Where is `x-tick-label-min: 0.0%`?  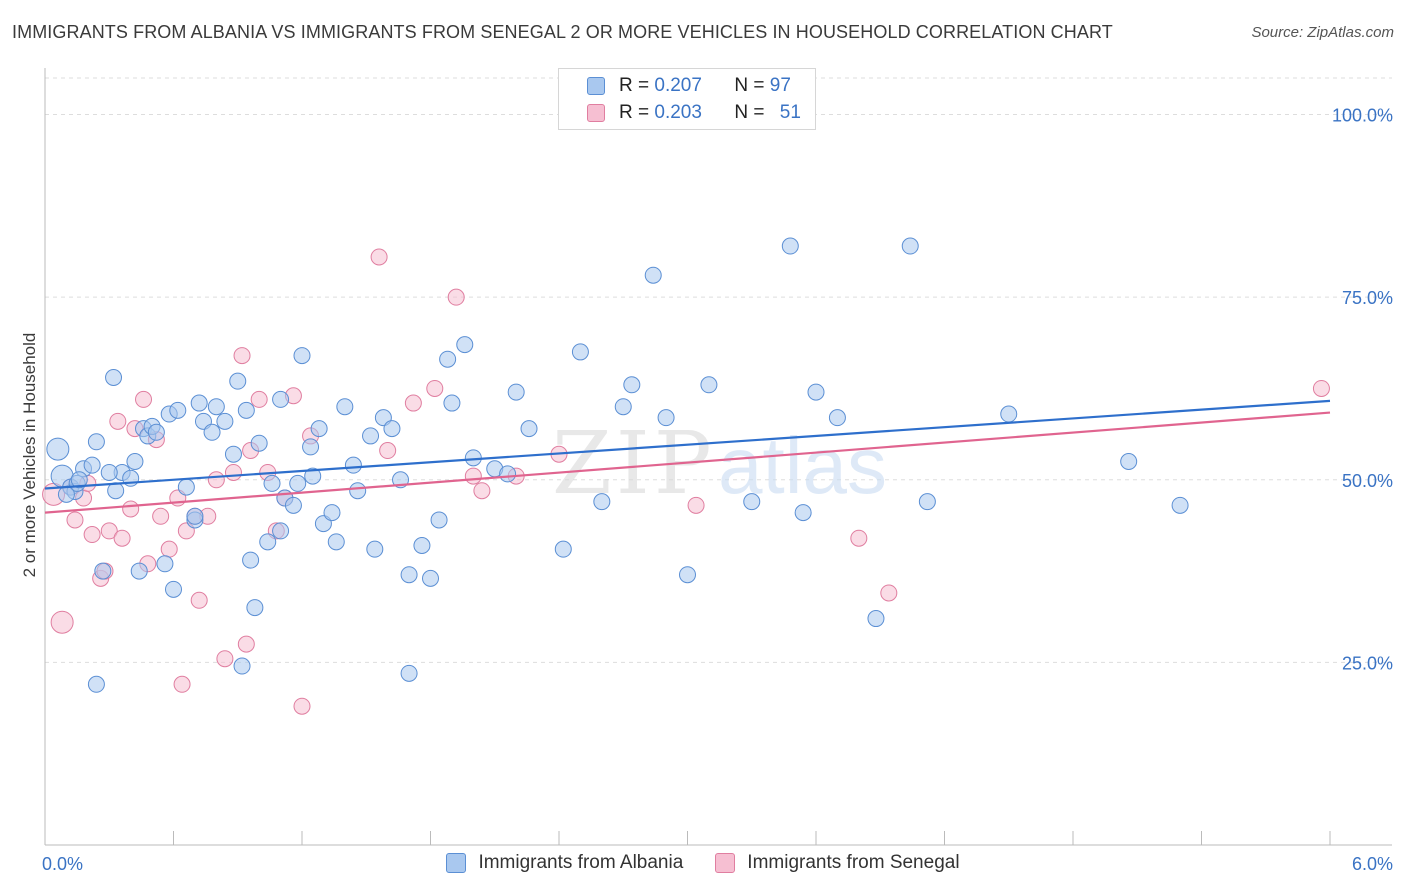
x-tick-label-min: 0.0% is located at coordinates (62, 864).